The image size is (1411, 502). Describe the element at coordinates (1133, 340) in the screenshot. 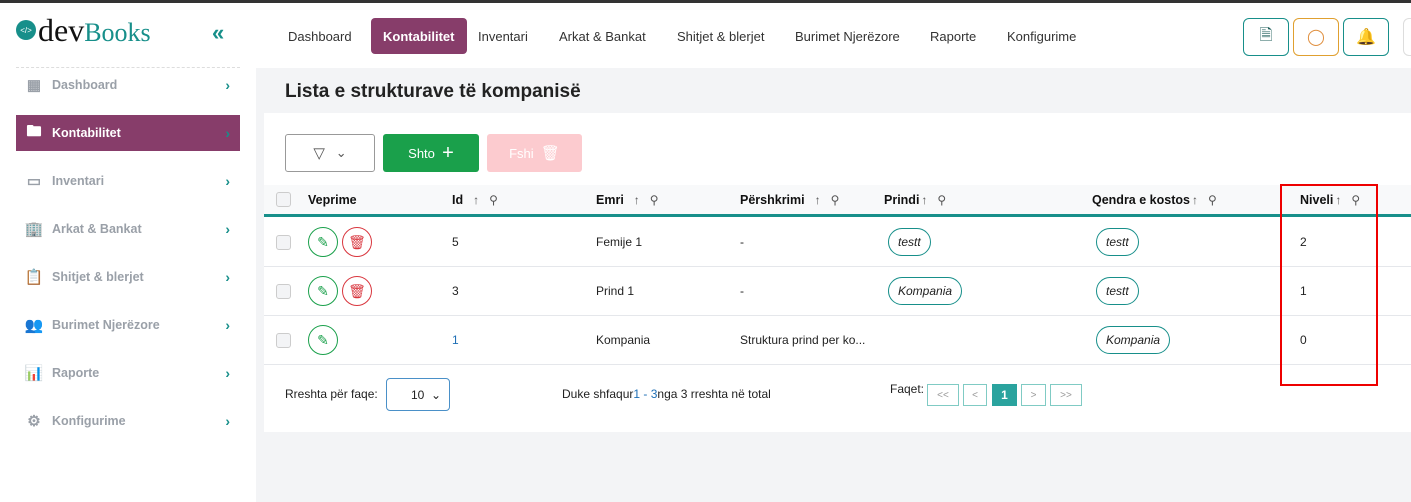

I see `cost-center-badge: Kompania` at that location.